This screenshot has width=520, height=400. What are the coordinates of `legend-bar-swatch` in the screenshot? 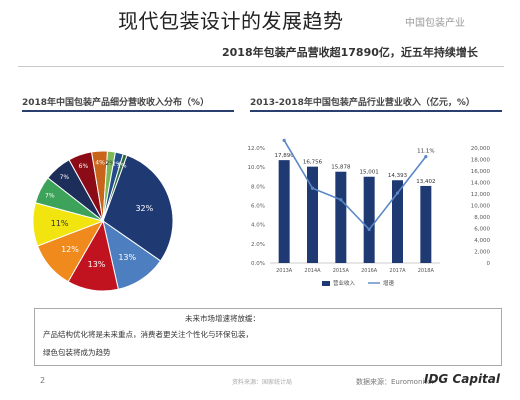 It's located at (326, 283).